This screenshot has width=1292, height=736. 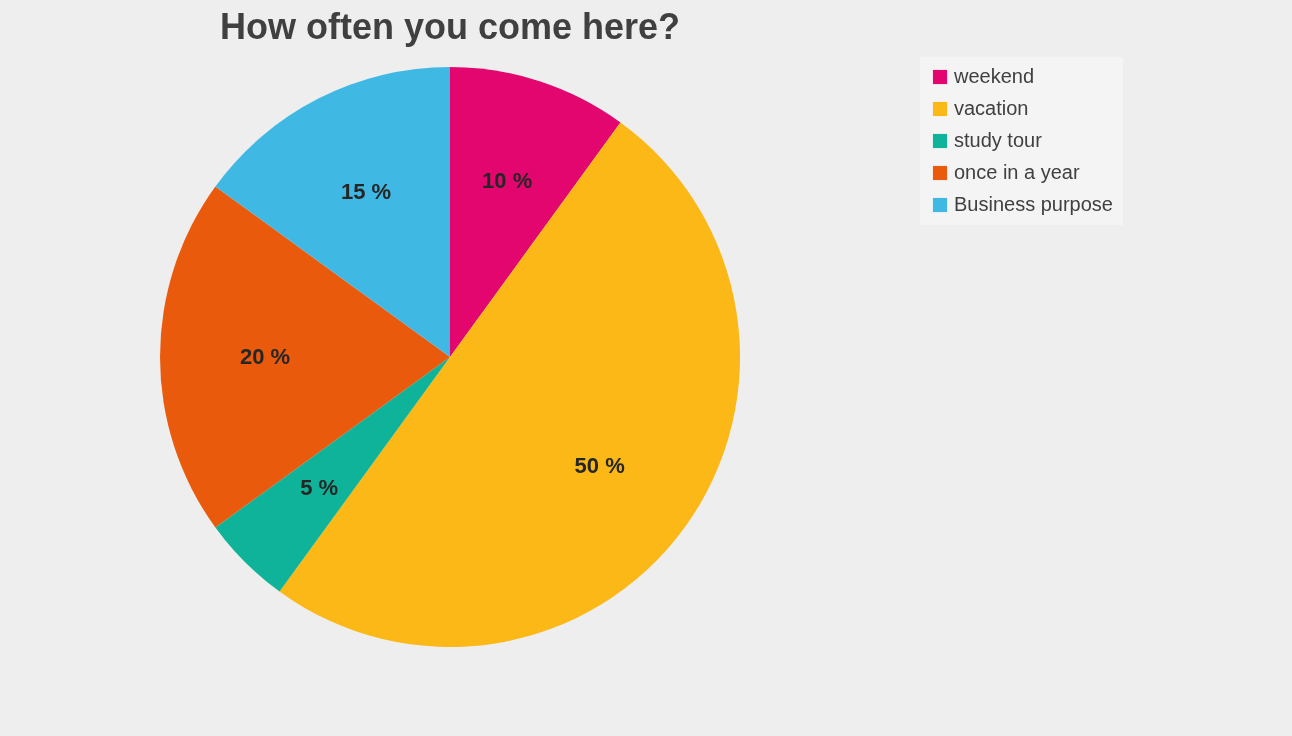 I want to click on legend-label: Business purpose, so click(x=1033, y=204).